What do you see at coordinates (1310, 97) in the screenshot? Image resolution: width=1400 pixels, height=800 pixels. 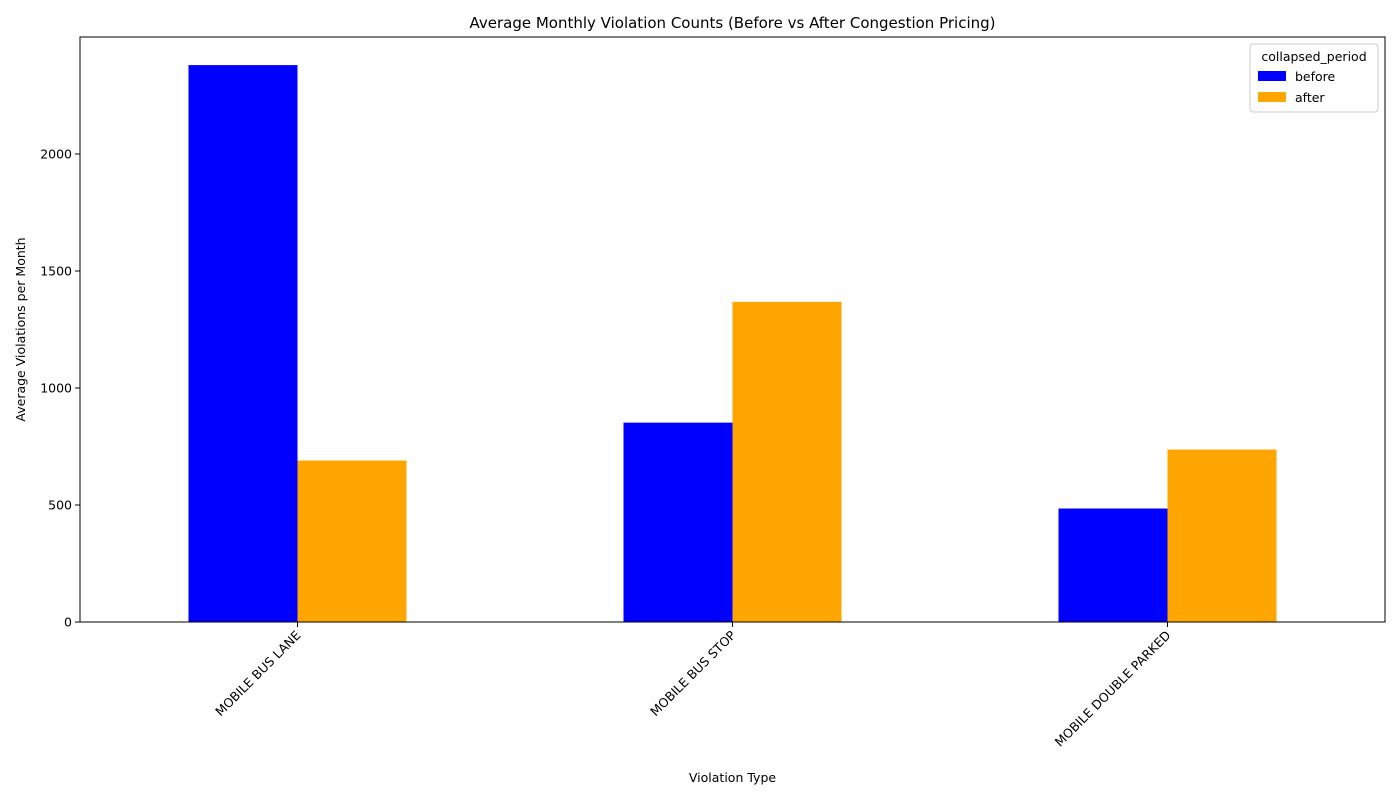 I see `legend-label-after: after` at bounding box center [1310, 97].